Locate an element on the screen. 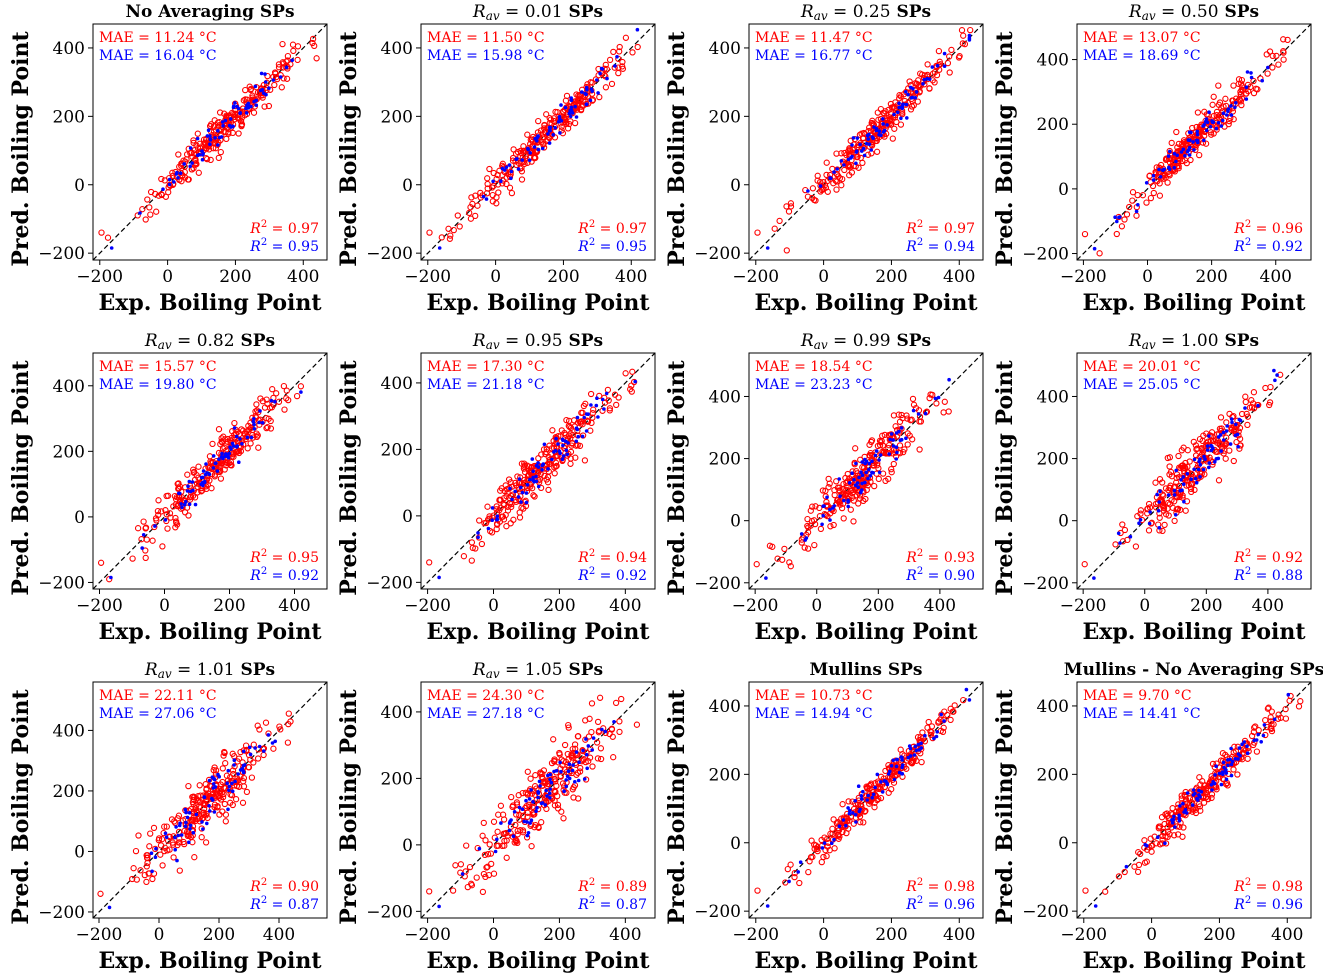 The image size is (1323, 974). y-tick-label: −200 is located at coordinates (717, 912).